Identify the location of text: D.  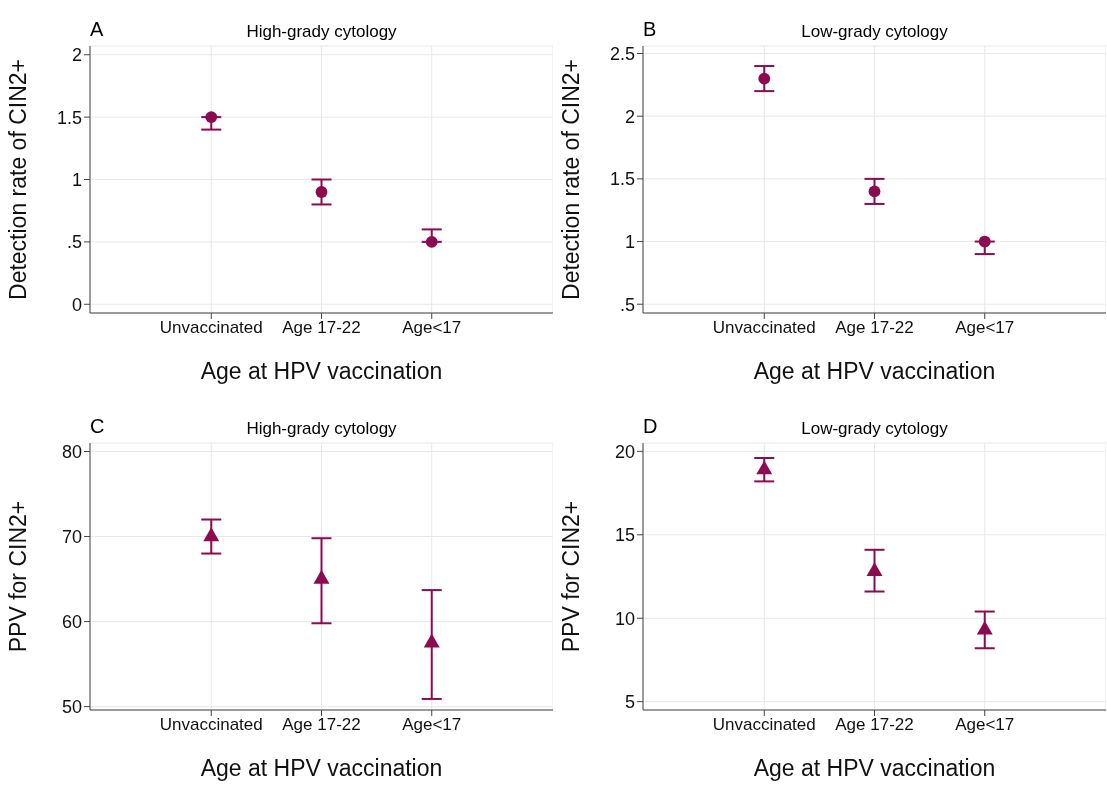
(650, 426).